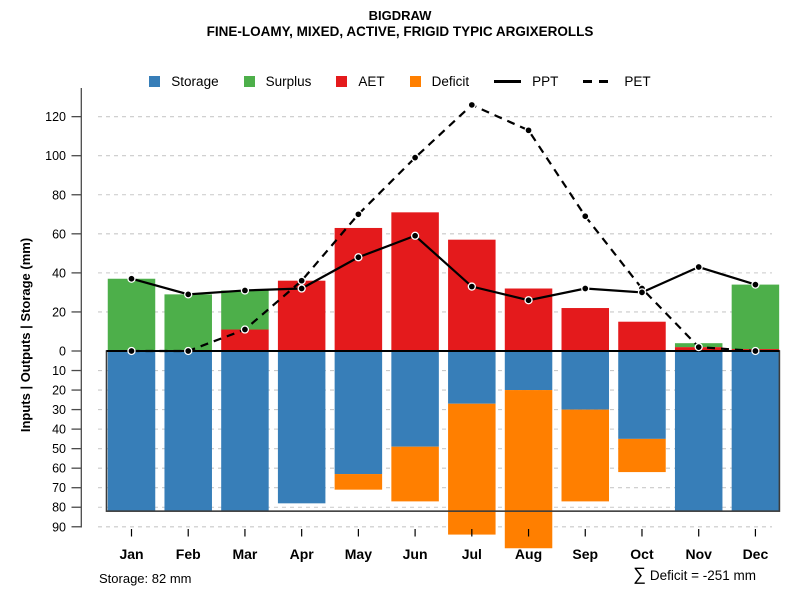 Image resolution: width=800 pixels, height=600 pixels. Describe the element at coordinates (358, 289) in the screenshot. I see `bar-aet-May` at that location.